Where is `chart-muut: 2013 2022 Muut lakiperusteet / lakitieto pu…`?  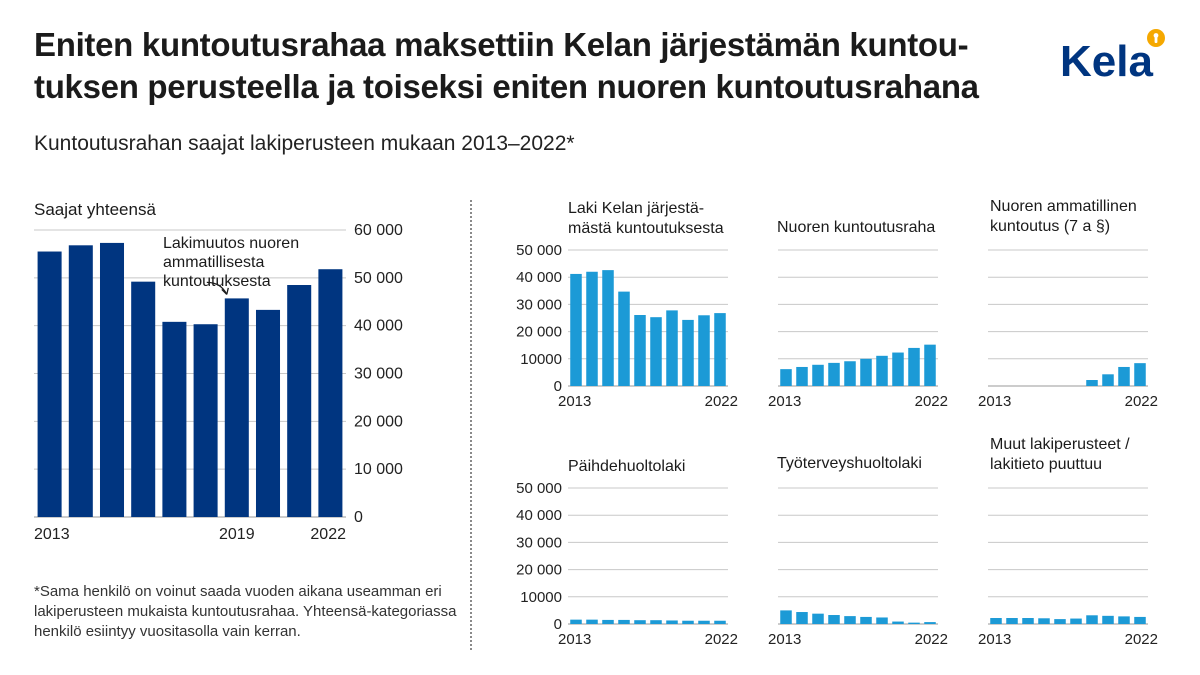
chart-muut: 2013 2022 Muut lakiperusteet / lakitieto pu… is located at coordinates (1068, 542).